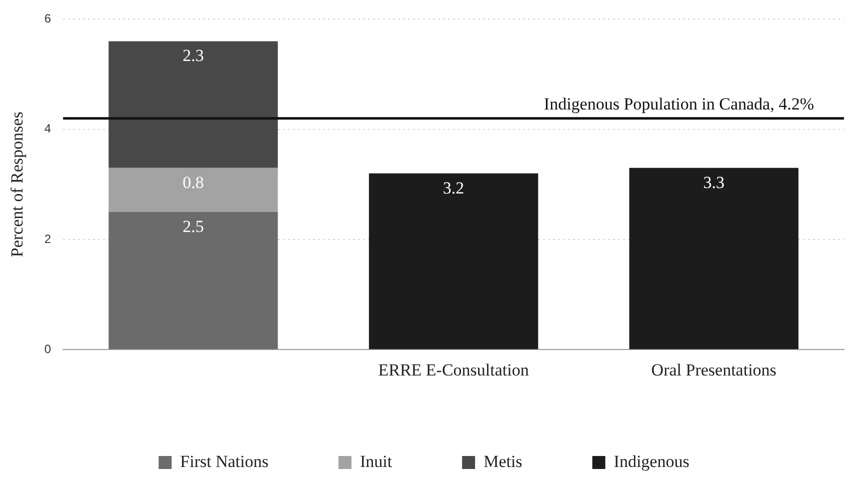  What do you see at coordinates (454, 370) in the screenshot?
I see `x-tick-label: ERRE E-Consultation` at bounding box center [454, 370].